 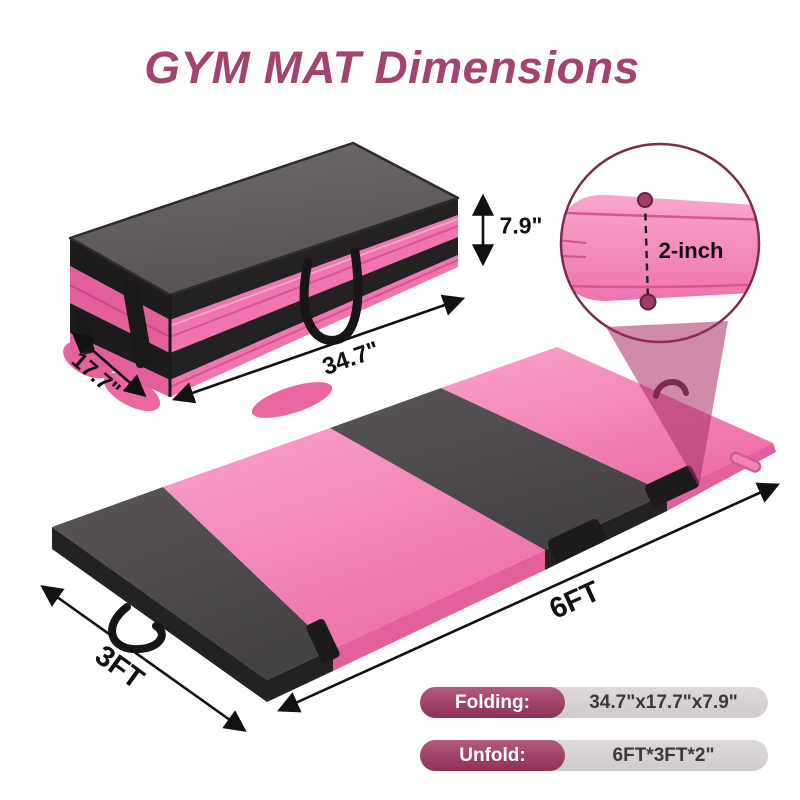 What do you see at coordinates (521, 225) in the screenshot?
I see `dim-label-folded-height: 7.9"` at bounding box center [521, 225].